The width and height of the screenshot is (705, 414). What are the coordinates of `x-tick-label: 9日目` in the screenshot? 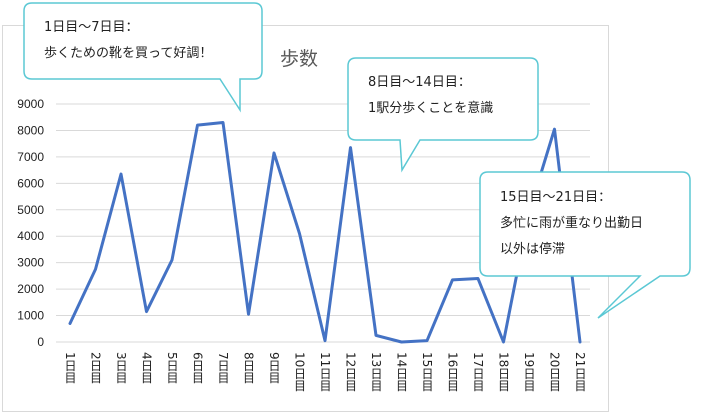 It's located at (274, 368).